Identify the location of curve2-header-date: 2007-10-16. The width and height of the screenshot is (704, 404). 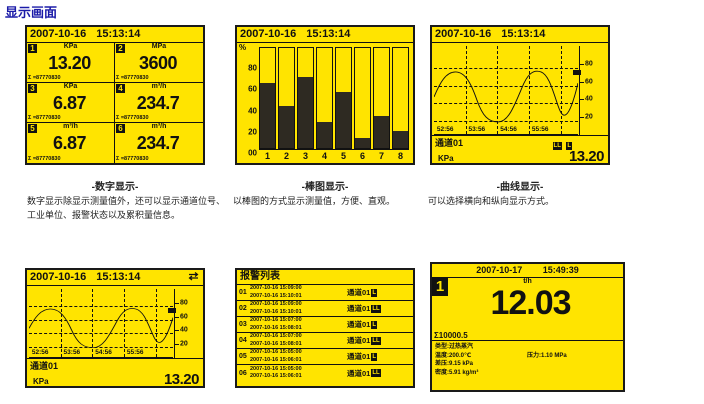
(58, 277).